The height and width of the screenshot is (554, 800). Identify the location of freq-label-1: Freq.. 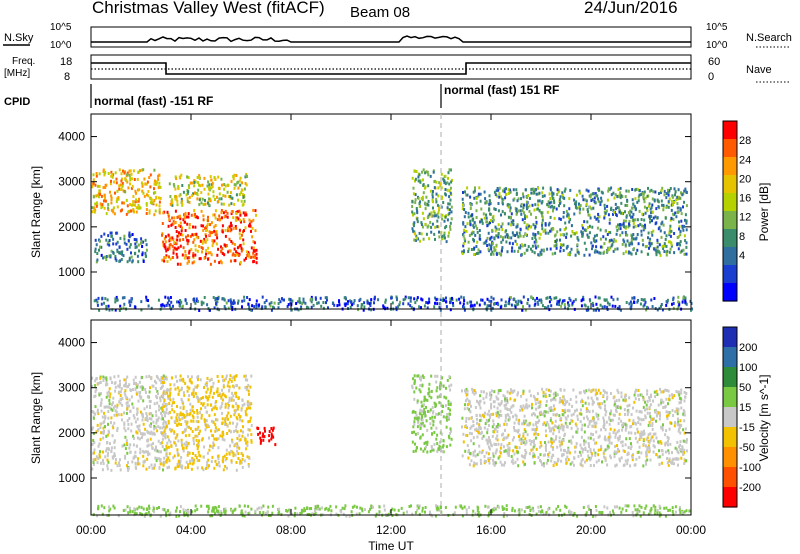
(23, 61).